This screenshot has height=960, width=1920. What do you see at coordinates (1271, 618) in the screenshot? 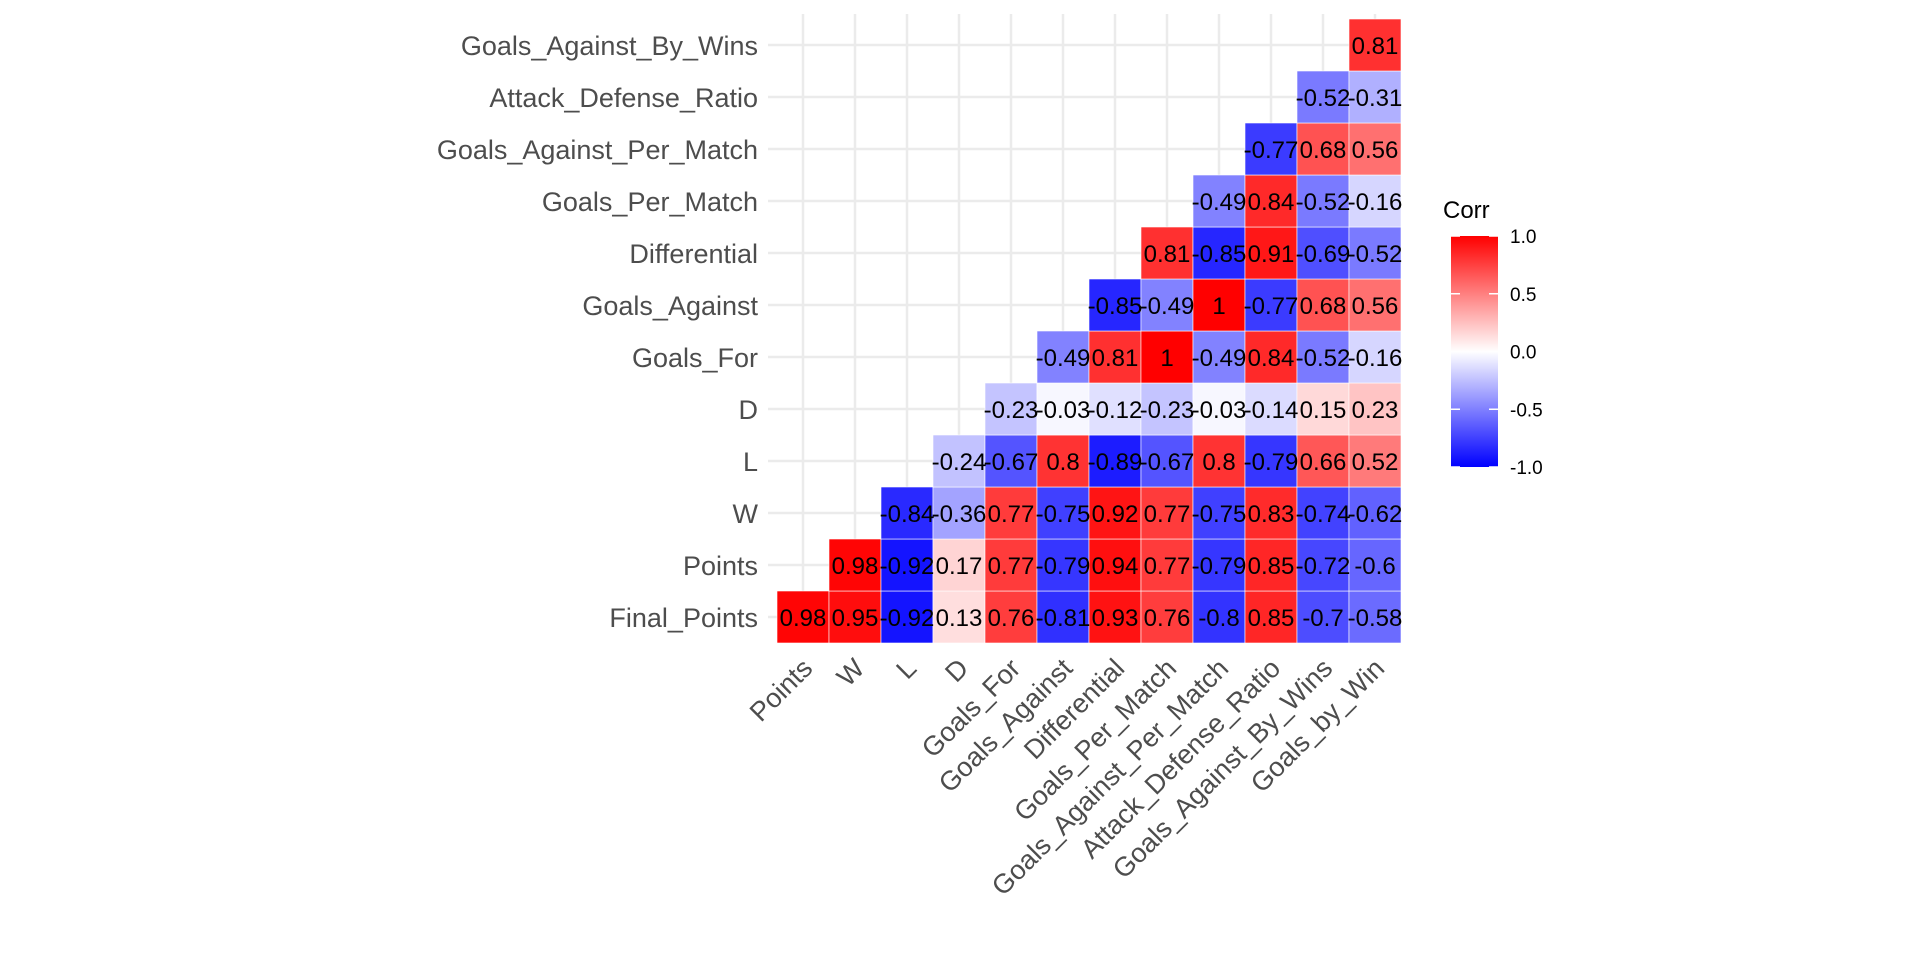
I see `cell-value-label: 0.85` at bounding box center [1271, 618].